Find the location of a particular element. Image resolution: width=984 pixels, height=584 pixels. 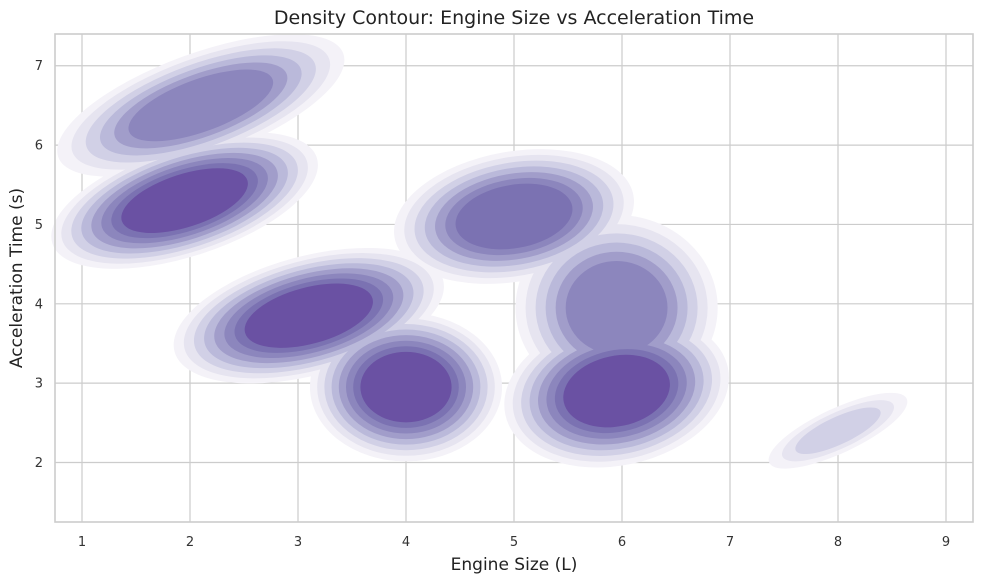

y-tick-label: 4 is located at coordinates (39, 304).